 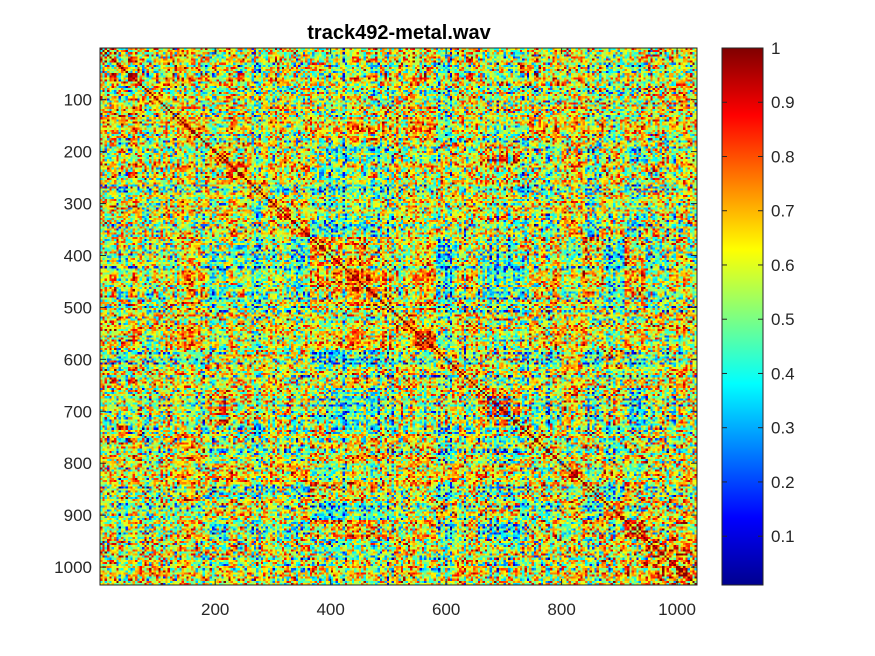 What do you see at coordinates (783, 482) in the screenshot?
I see `colorbar-tick-label: 0.2` at bounding box center [783, 482].